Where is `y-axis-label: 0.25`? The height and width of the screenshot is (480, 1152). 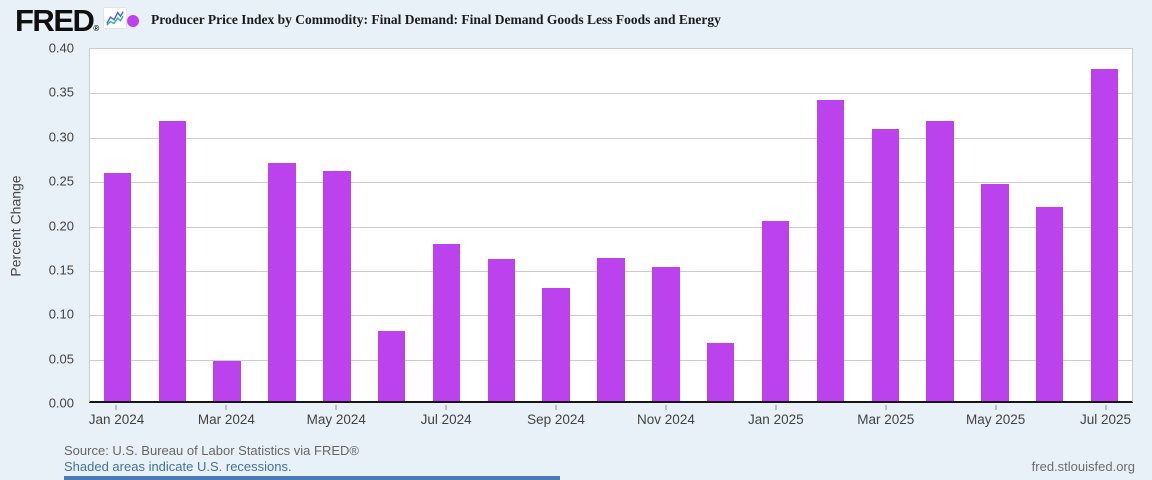 y-axis-label: 0.25 is located at coordinates (61, 181).